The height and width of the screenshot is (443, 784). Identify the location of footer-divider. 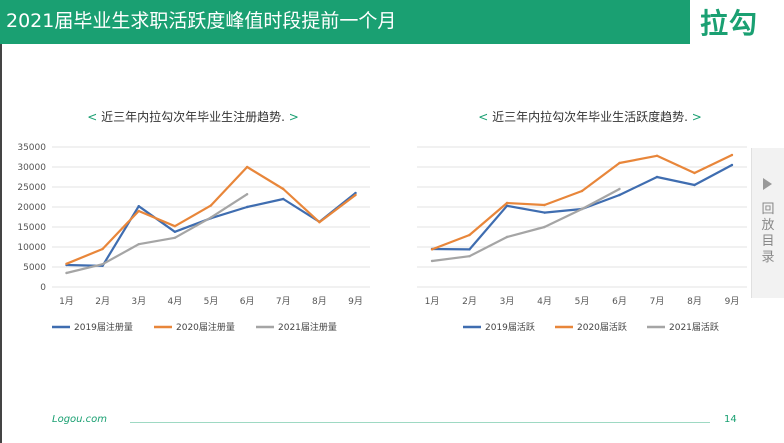
(420, 422).